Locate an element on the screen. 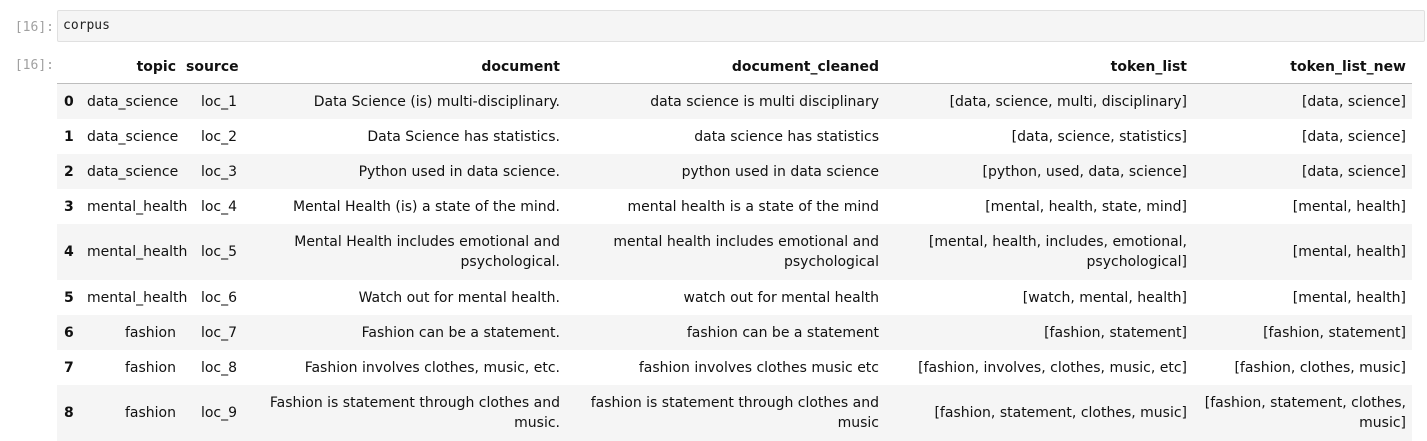  cell-document: Mental Health (is) a state of the mind. is located at coordinates (426, 206).